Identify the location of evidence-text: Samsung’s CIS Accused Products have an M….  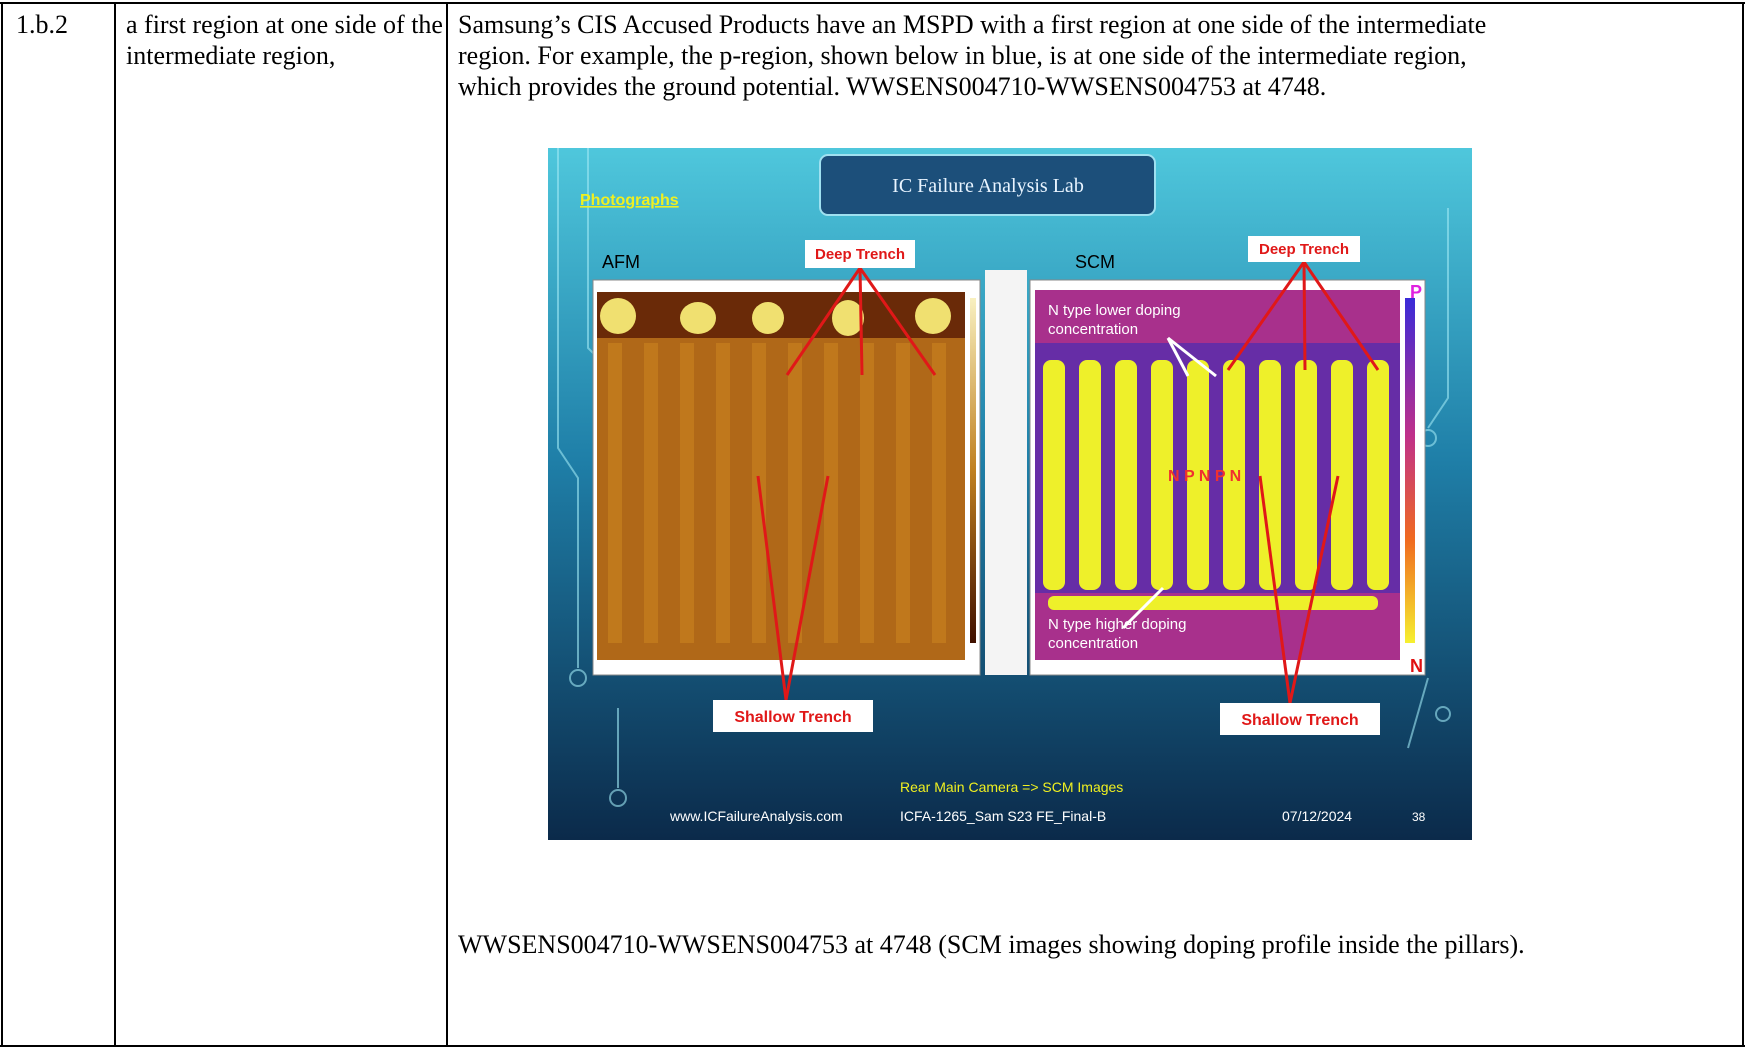
(972, 55).